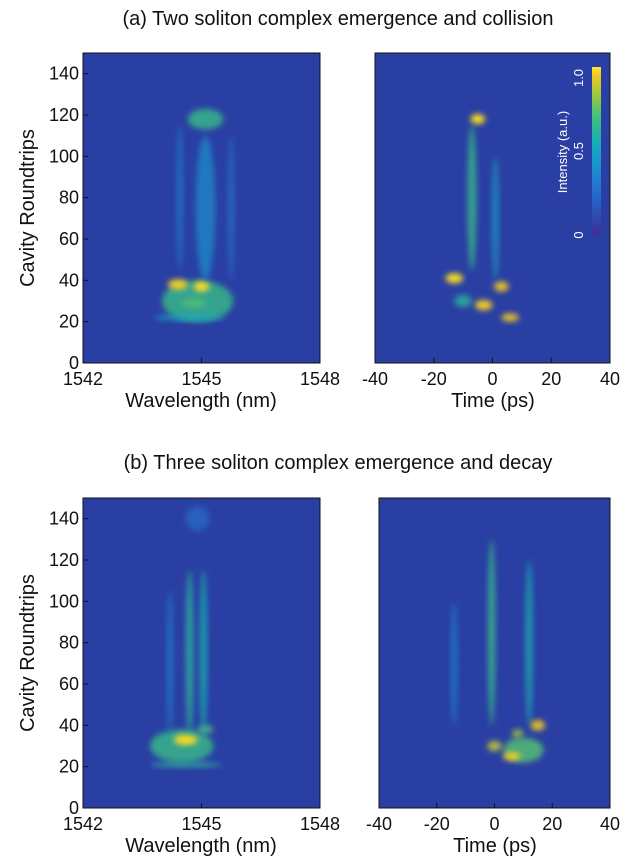 This screenshot has height=867, width=626. I want to click on panel-b-temporal-xtick-label--20: -20, so click(437, 824).